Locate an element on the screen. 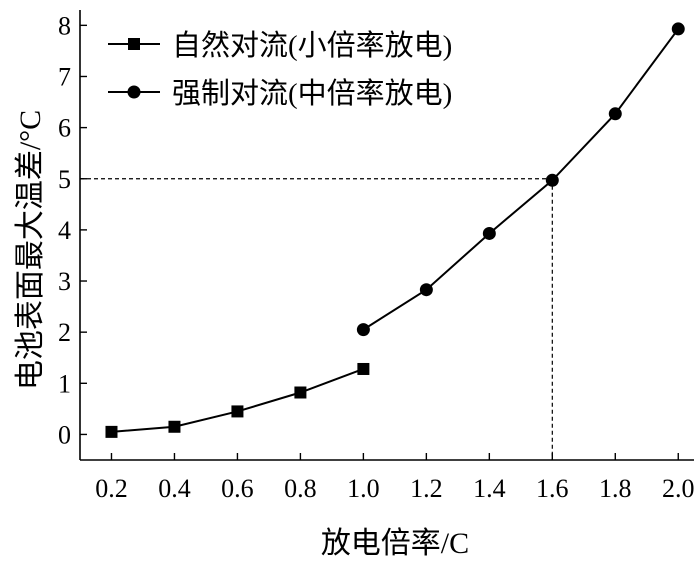  x-tick-label: 1.2 is located at coordinates (426, 488).